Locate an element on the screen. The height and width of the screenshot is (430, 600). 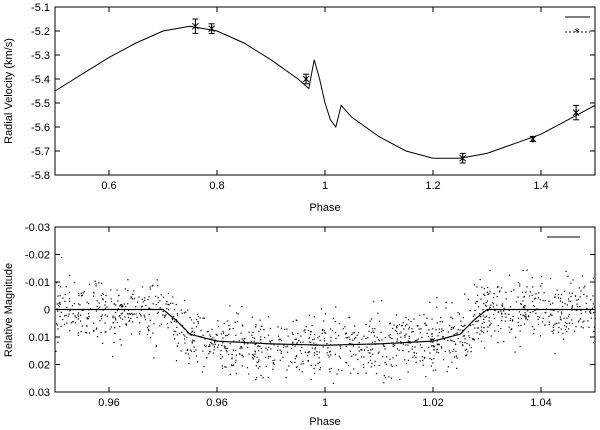
lc-y-axis-label: Relative Magnitude is located at coordinates (9, 310).